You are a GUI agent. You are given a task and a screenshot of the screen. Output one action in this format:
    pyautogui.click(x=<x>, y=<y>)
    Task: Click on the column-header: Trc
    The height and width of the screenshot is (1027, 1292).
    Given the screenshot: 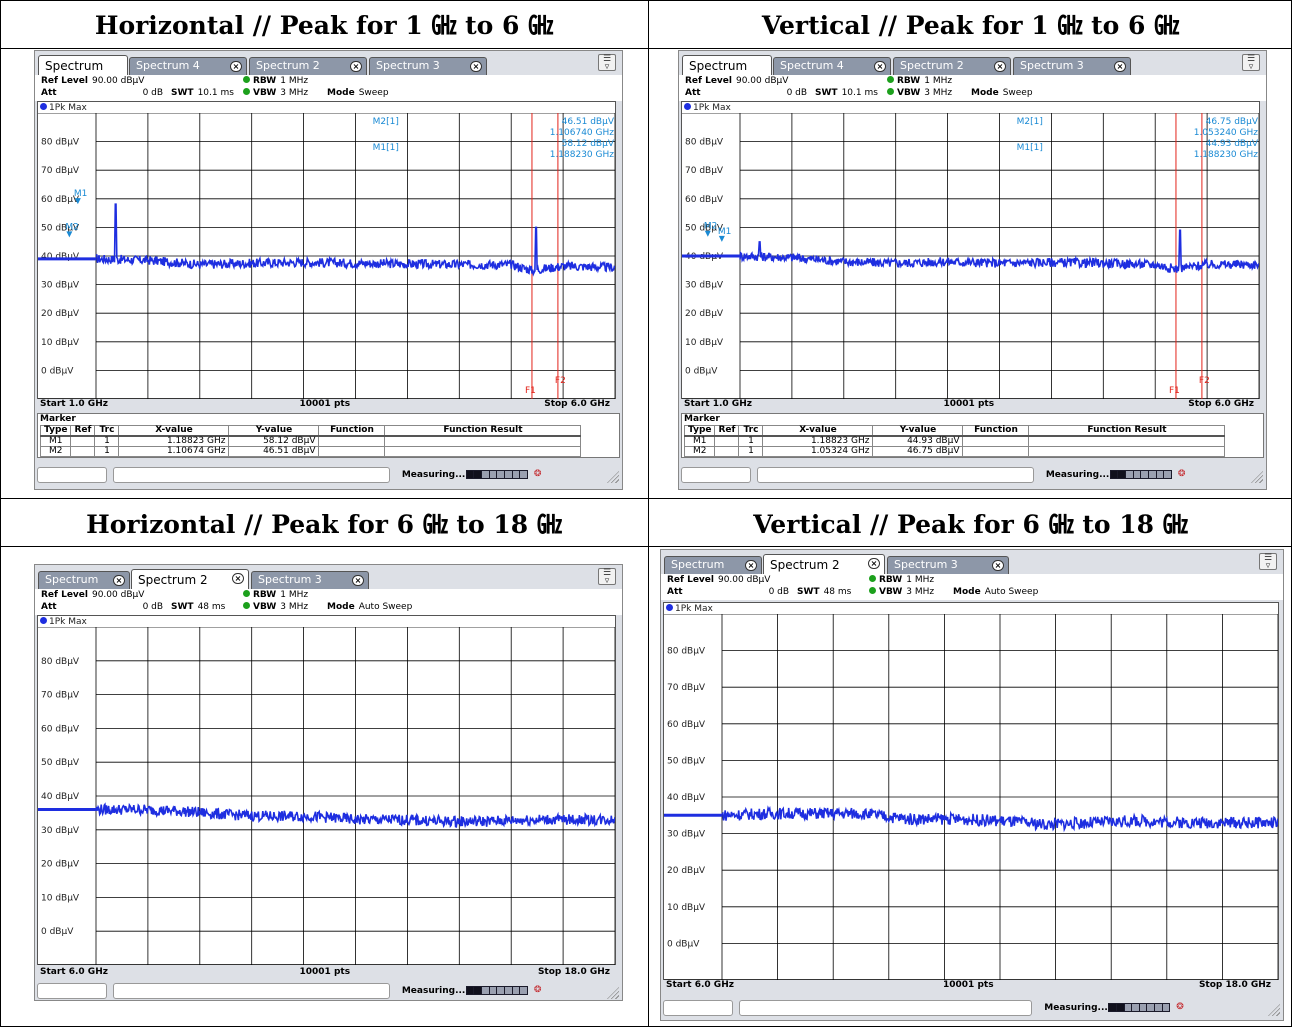 What is the action you would take?
    pyautogui.click(x=751, y=431)
    